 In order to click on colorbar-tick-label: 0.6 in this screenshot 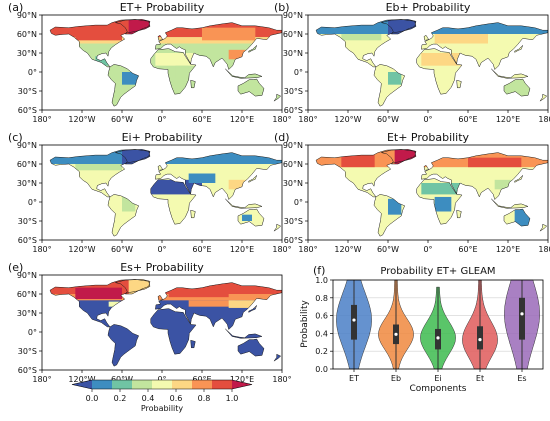, I will do `click(176, 398)`.